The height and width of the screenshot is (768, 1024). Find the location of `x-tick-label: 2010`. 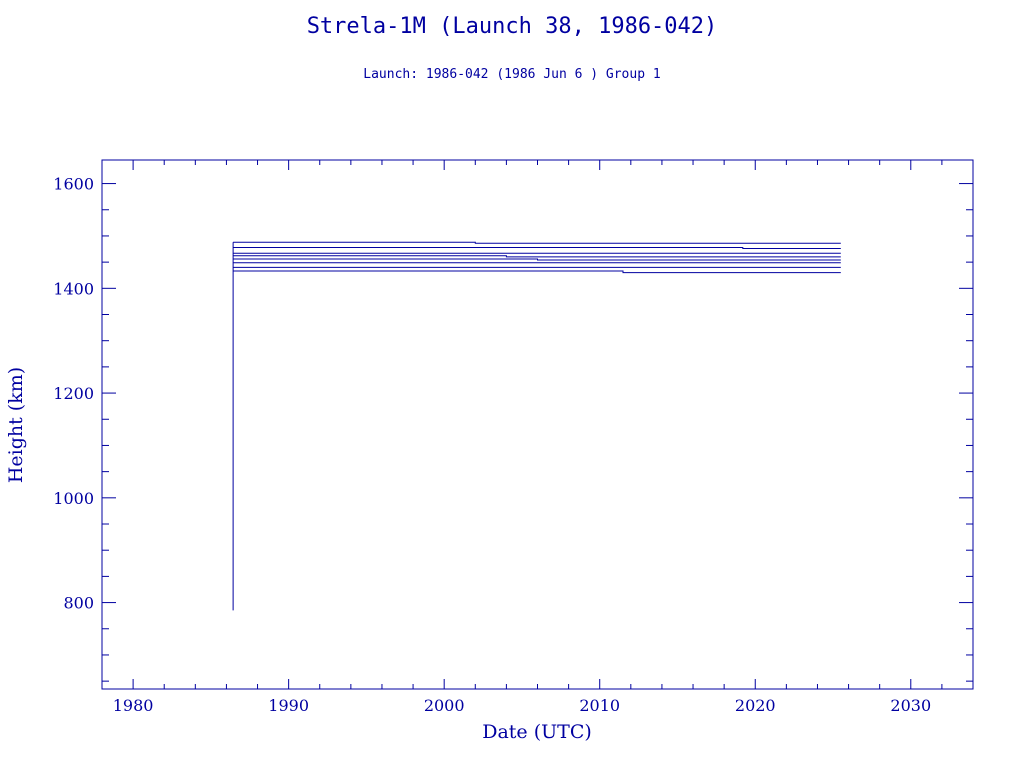

x-tick-label: 2010 is located at coordinates (599, 705).